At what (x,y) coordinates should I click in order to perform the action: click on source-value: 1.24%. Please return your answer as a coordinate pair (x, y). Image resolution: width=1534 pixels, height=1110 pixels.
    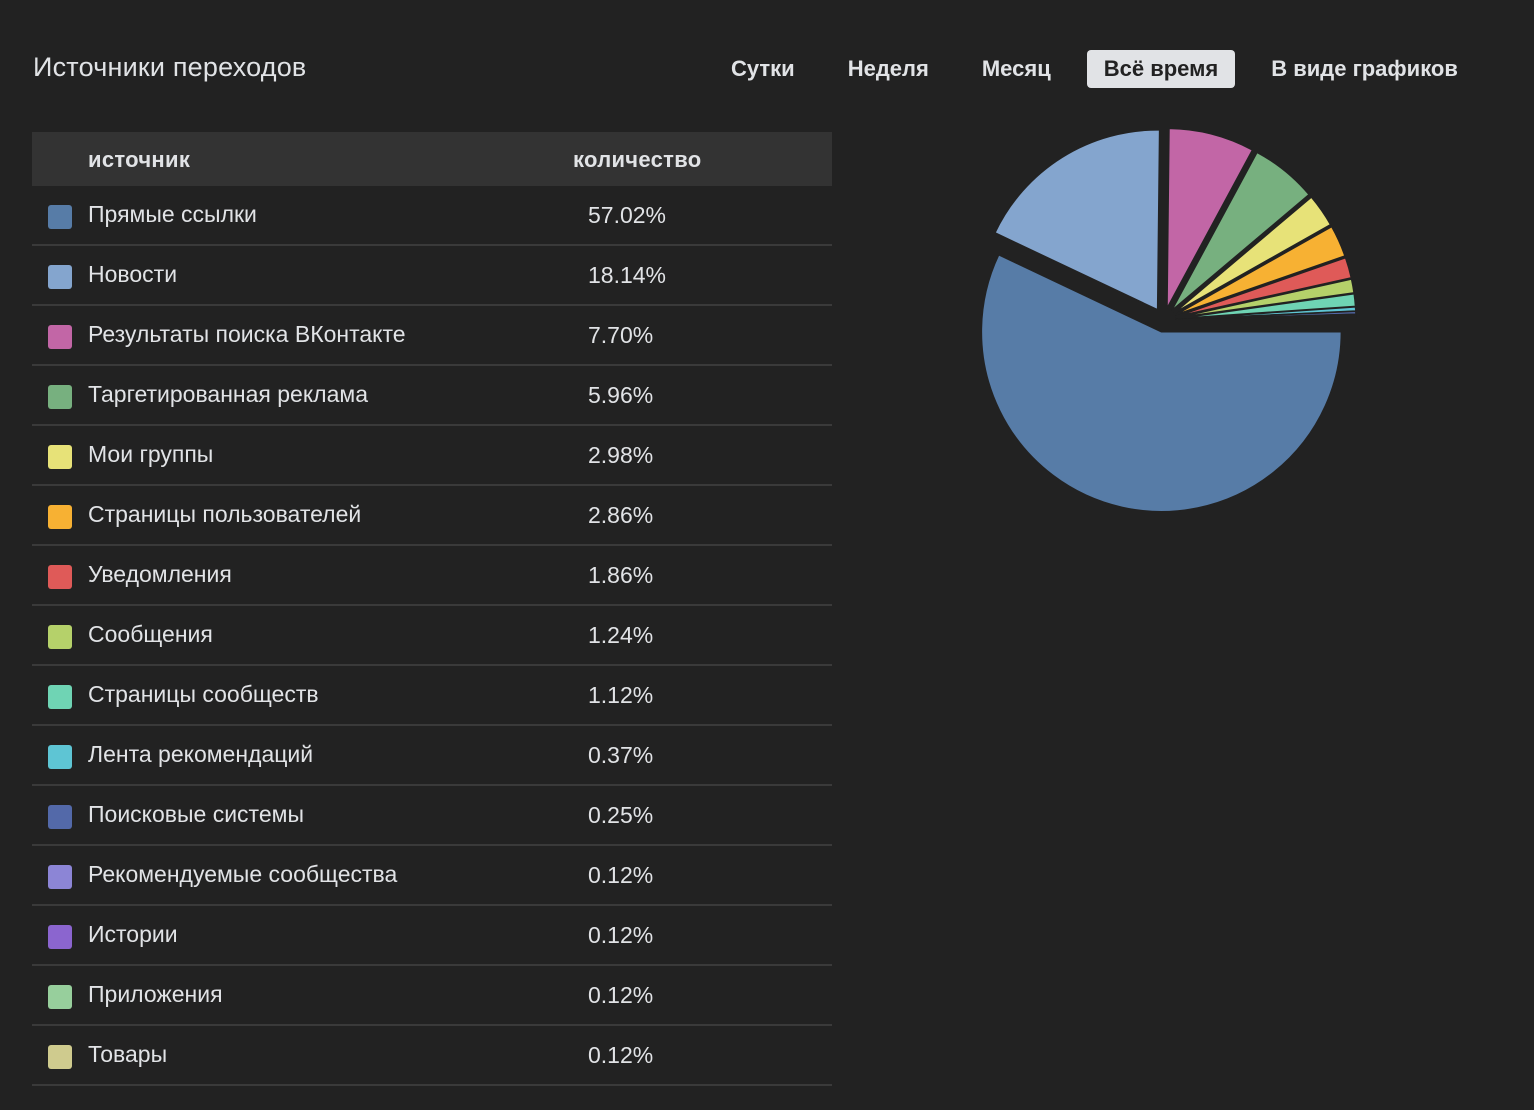
    Looking at the image, I should click on (621, 635).